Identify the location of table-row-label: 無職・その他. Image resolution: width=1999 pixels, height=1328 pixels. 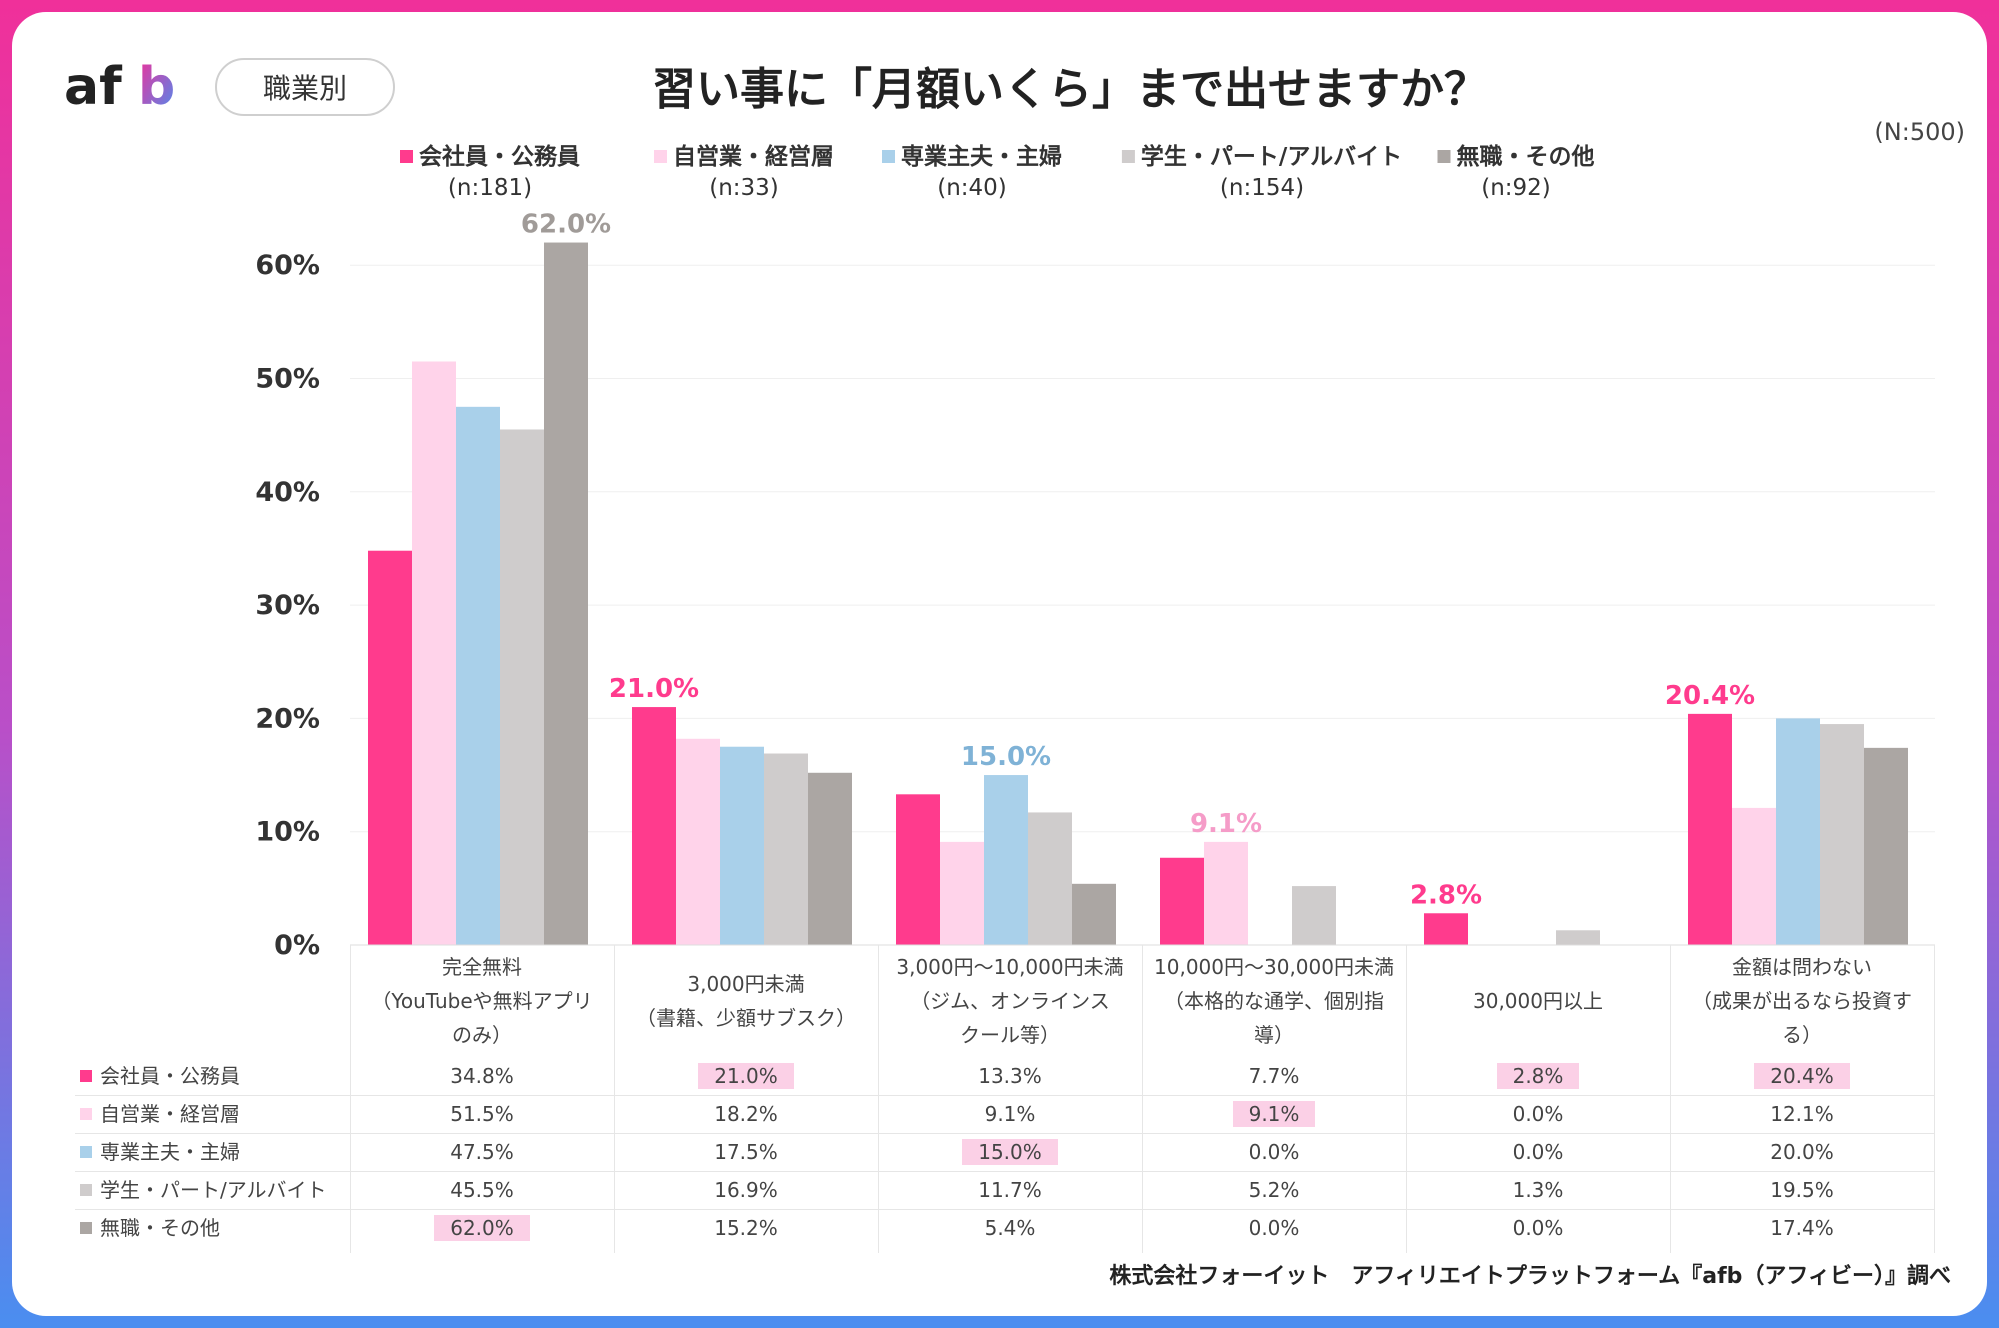
(215, 1228).